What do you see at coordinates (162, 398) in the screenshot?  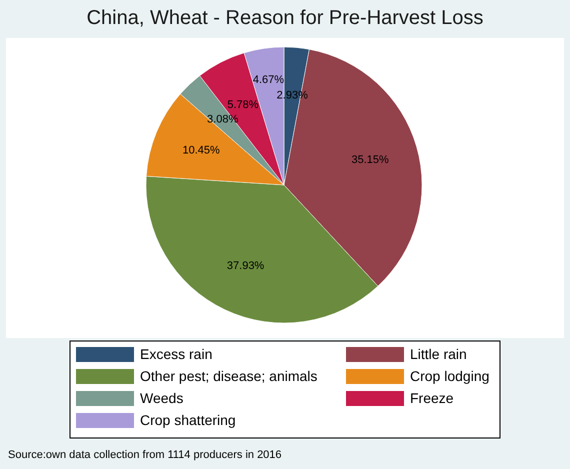 I see `legend-label: Weeds` at bounding box center [162, 398].